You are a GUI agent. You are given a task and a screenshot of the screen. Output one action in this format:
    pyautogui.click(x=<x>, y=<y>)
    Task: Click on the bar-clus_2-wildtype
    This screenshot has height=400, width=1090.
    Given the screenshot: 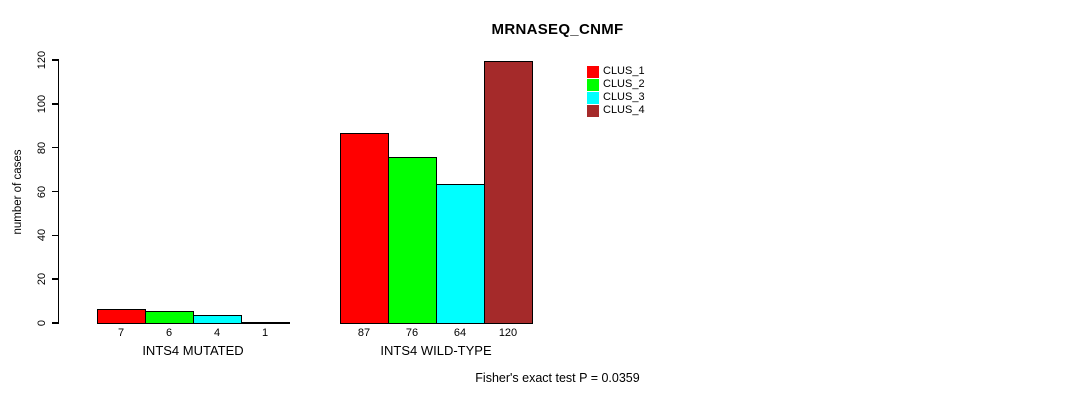 What is the action you would take?
    pyautogui.click(x=412, y=240)
    